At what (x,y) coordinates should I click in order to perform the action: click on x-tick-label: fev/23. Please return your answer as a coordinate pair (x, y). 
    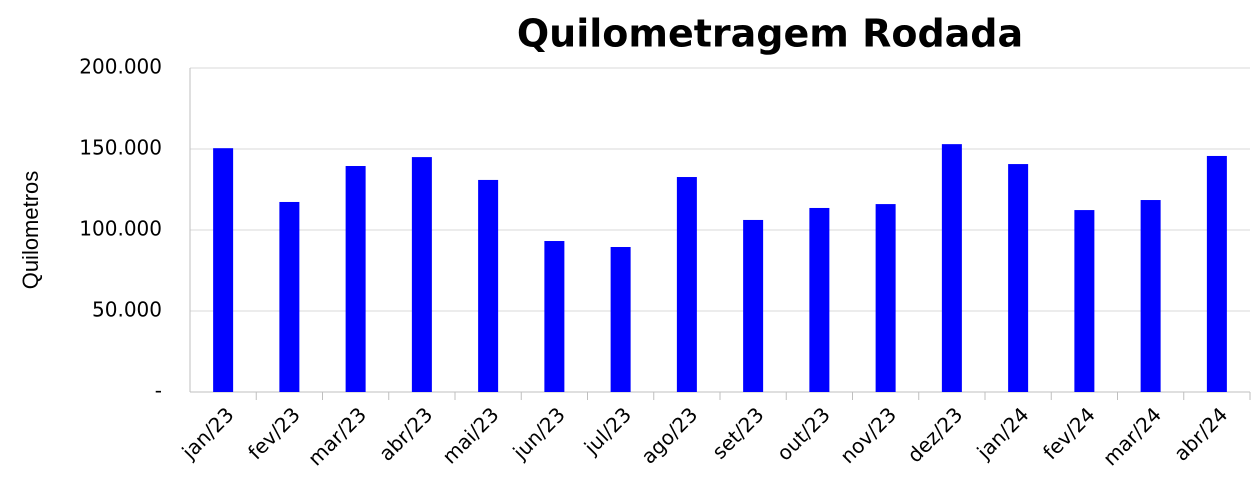
    Looking at the image, I should click on (274, 433).